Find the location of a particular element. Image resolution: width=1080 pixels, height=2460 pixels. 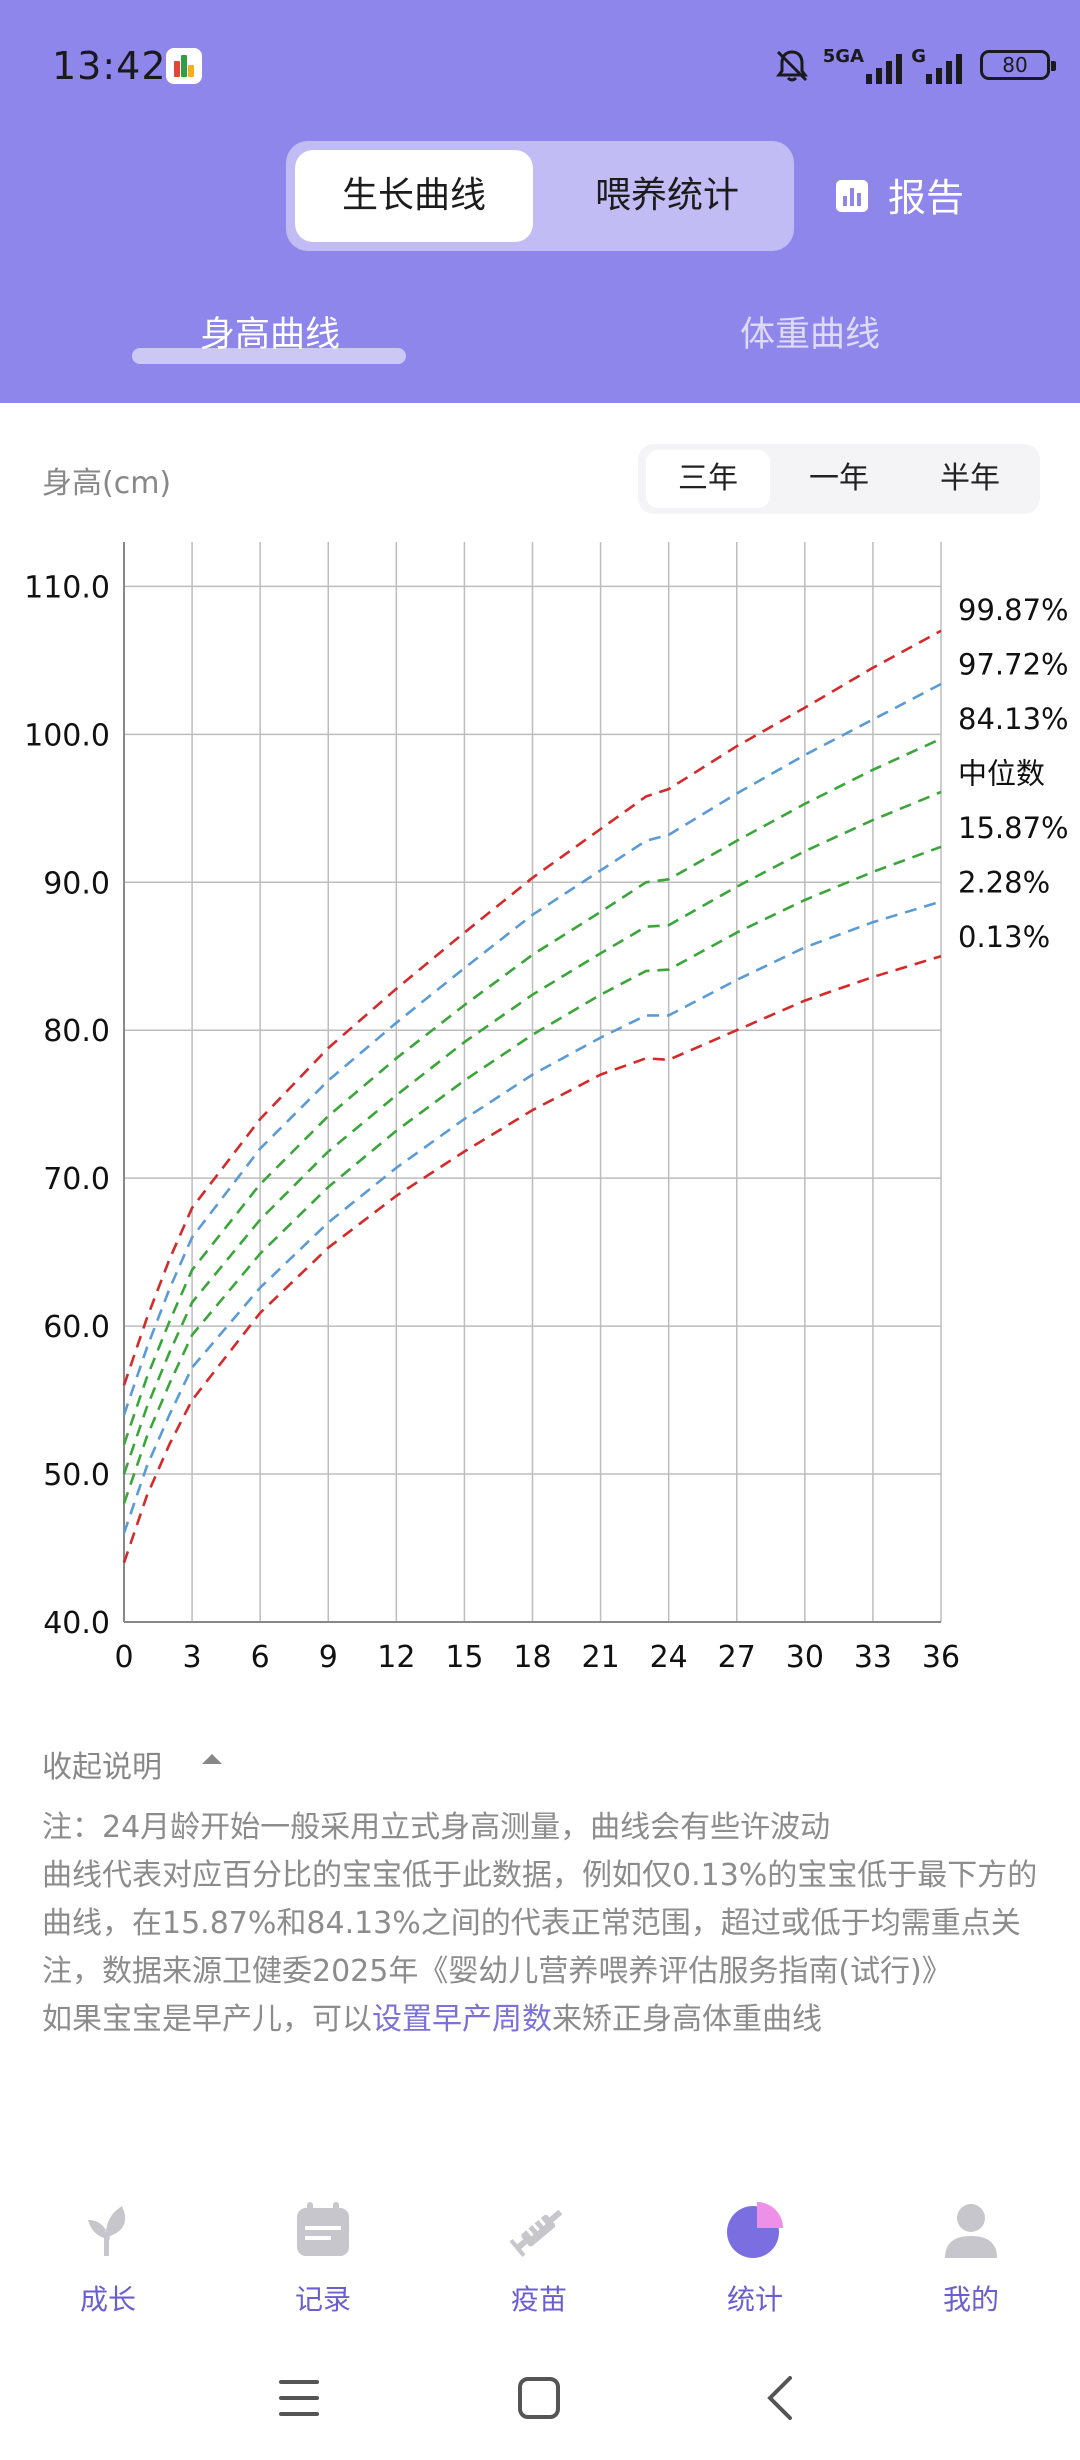

menu-icon is located at coordinates (301, 2398).